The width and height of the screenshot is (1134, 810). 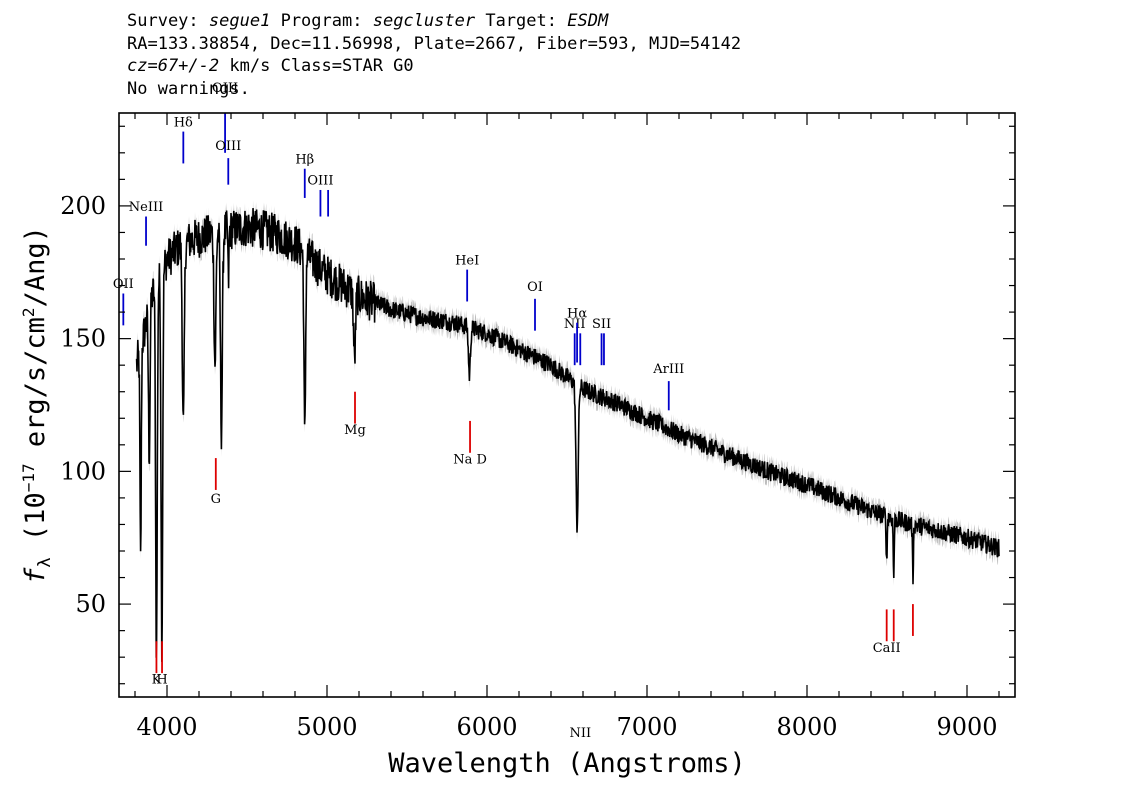 I want to click on cz-value: cz=67+/-2, so click(x=173, y=66).